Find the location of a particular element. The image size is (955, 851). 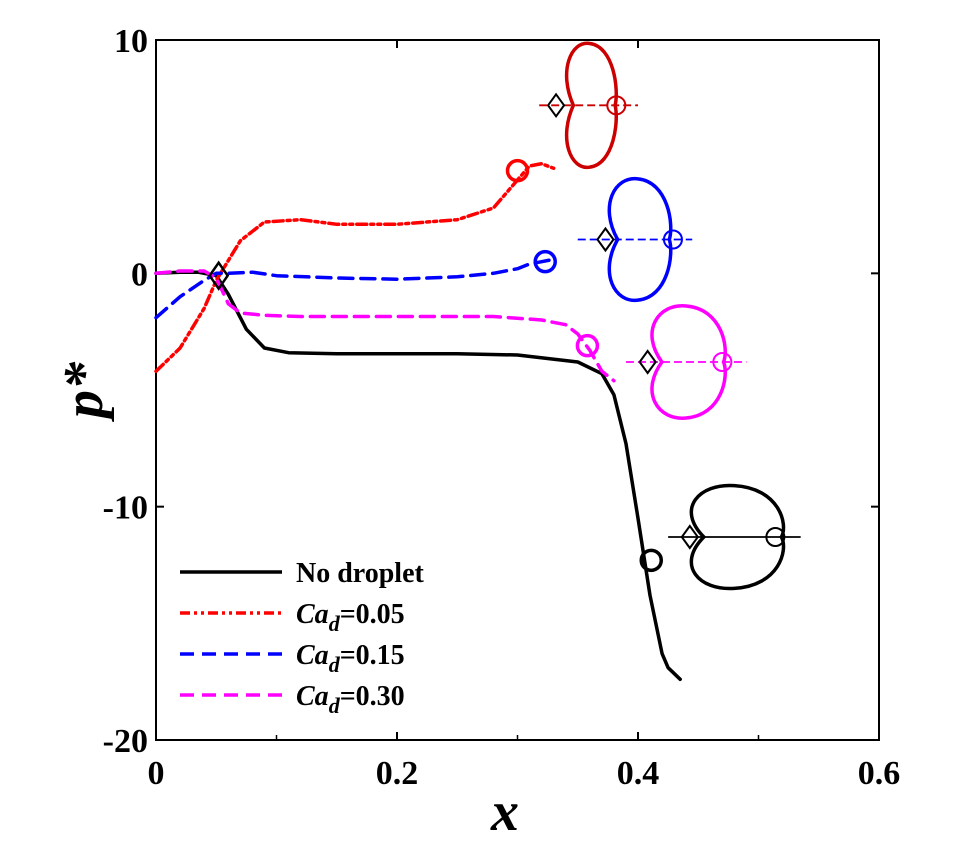

legend-label-value: =0.15 is located at coordinates (372, 655).